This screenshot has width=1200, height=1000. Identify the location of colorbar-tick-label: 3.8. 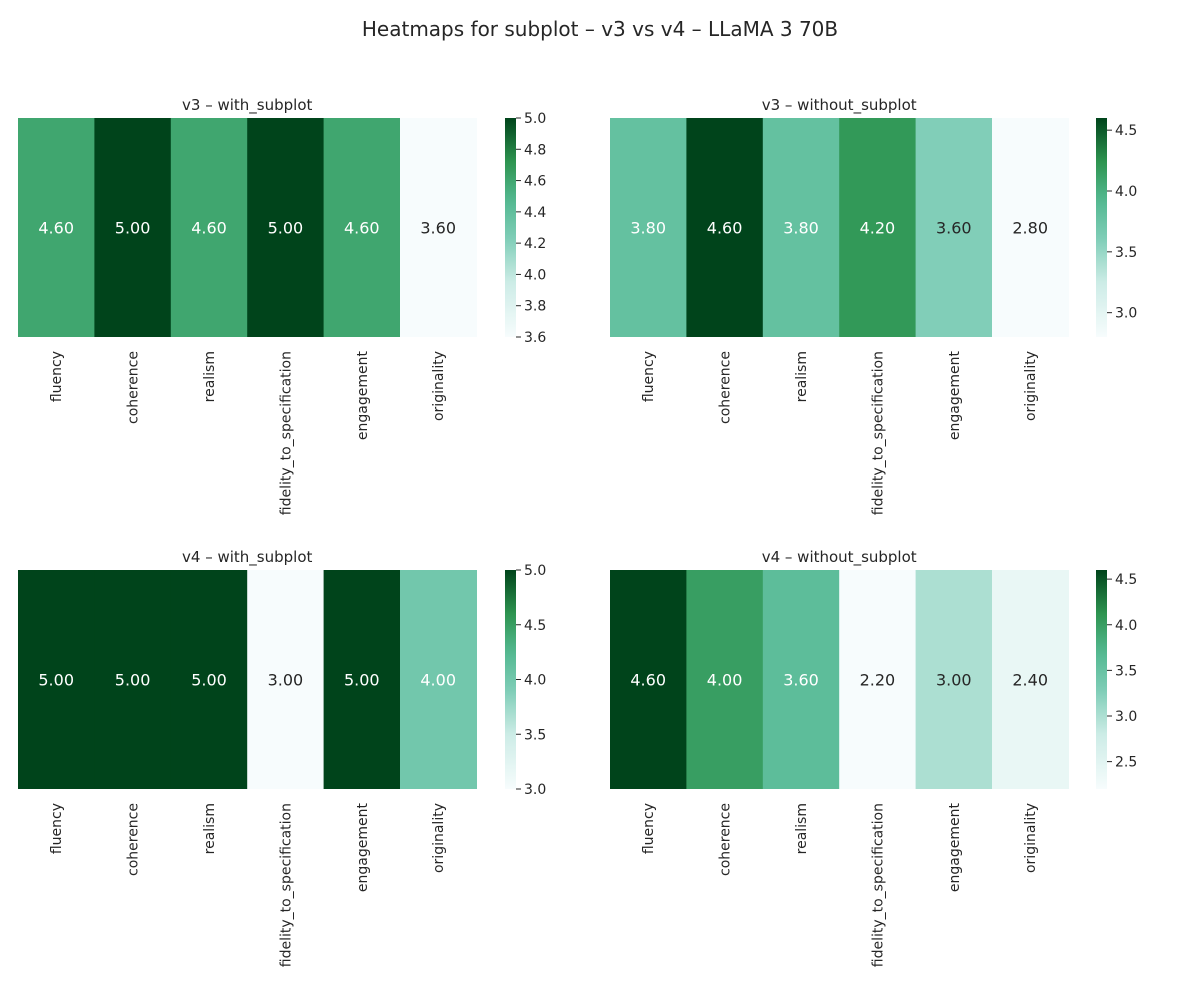
(535, 307).